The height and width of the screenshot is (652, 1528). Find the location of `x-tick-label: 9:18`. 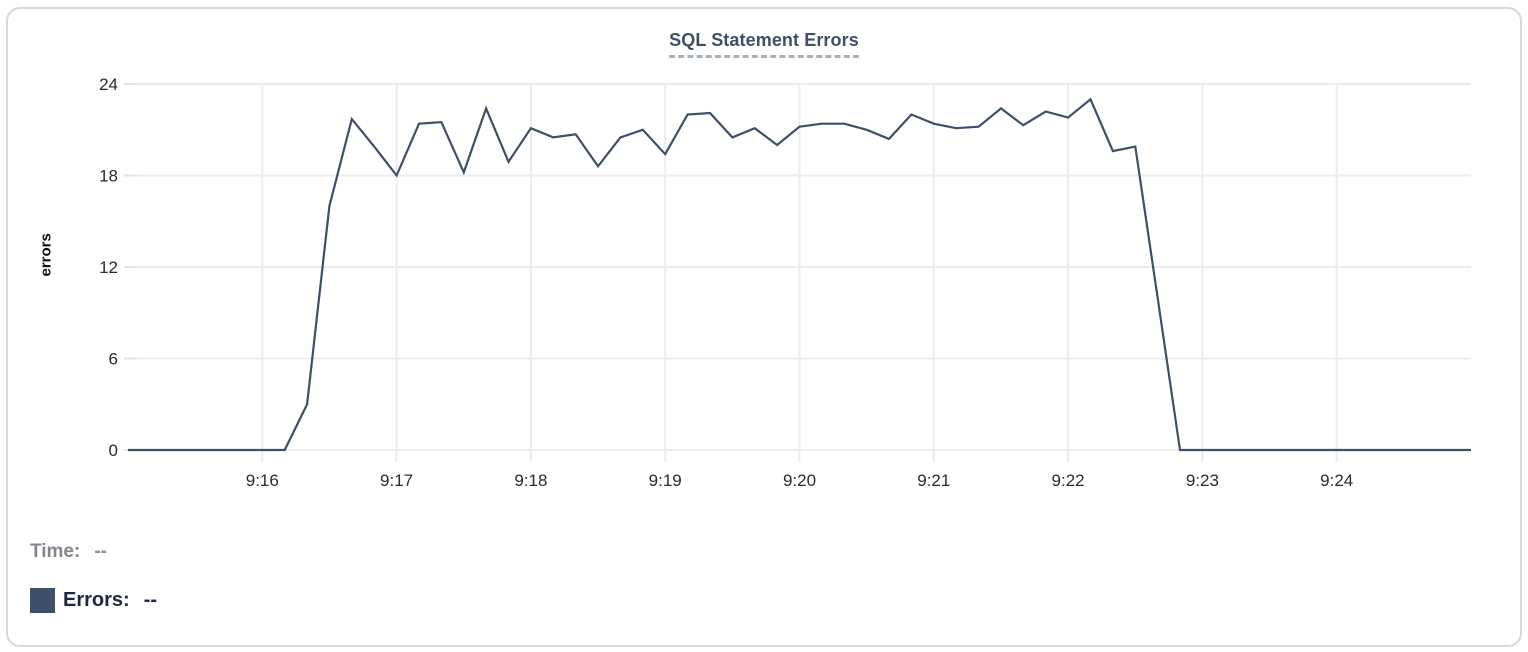

x-tick-label: 9:18 is located at coordinates (530, 480).